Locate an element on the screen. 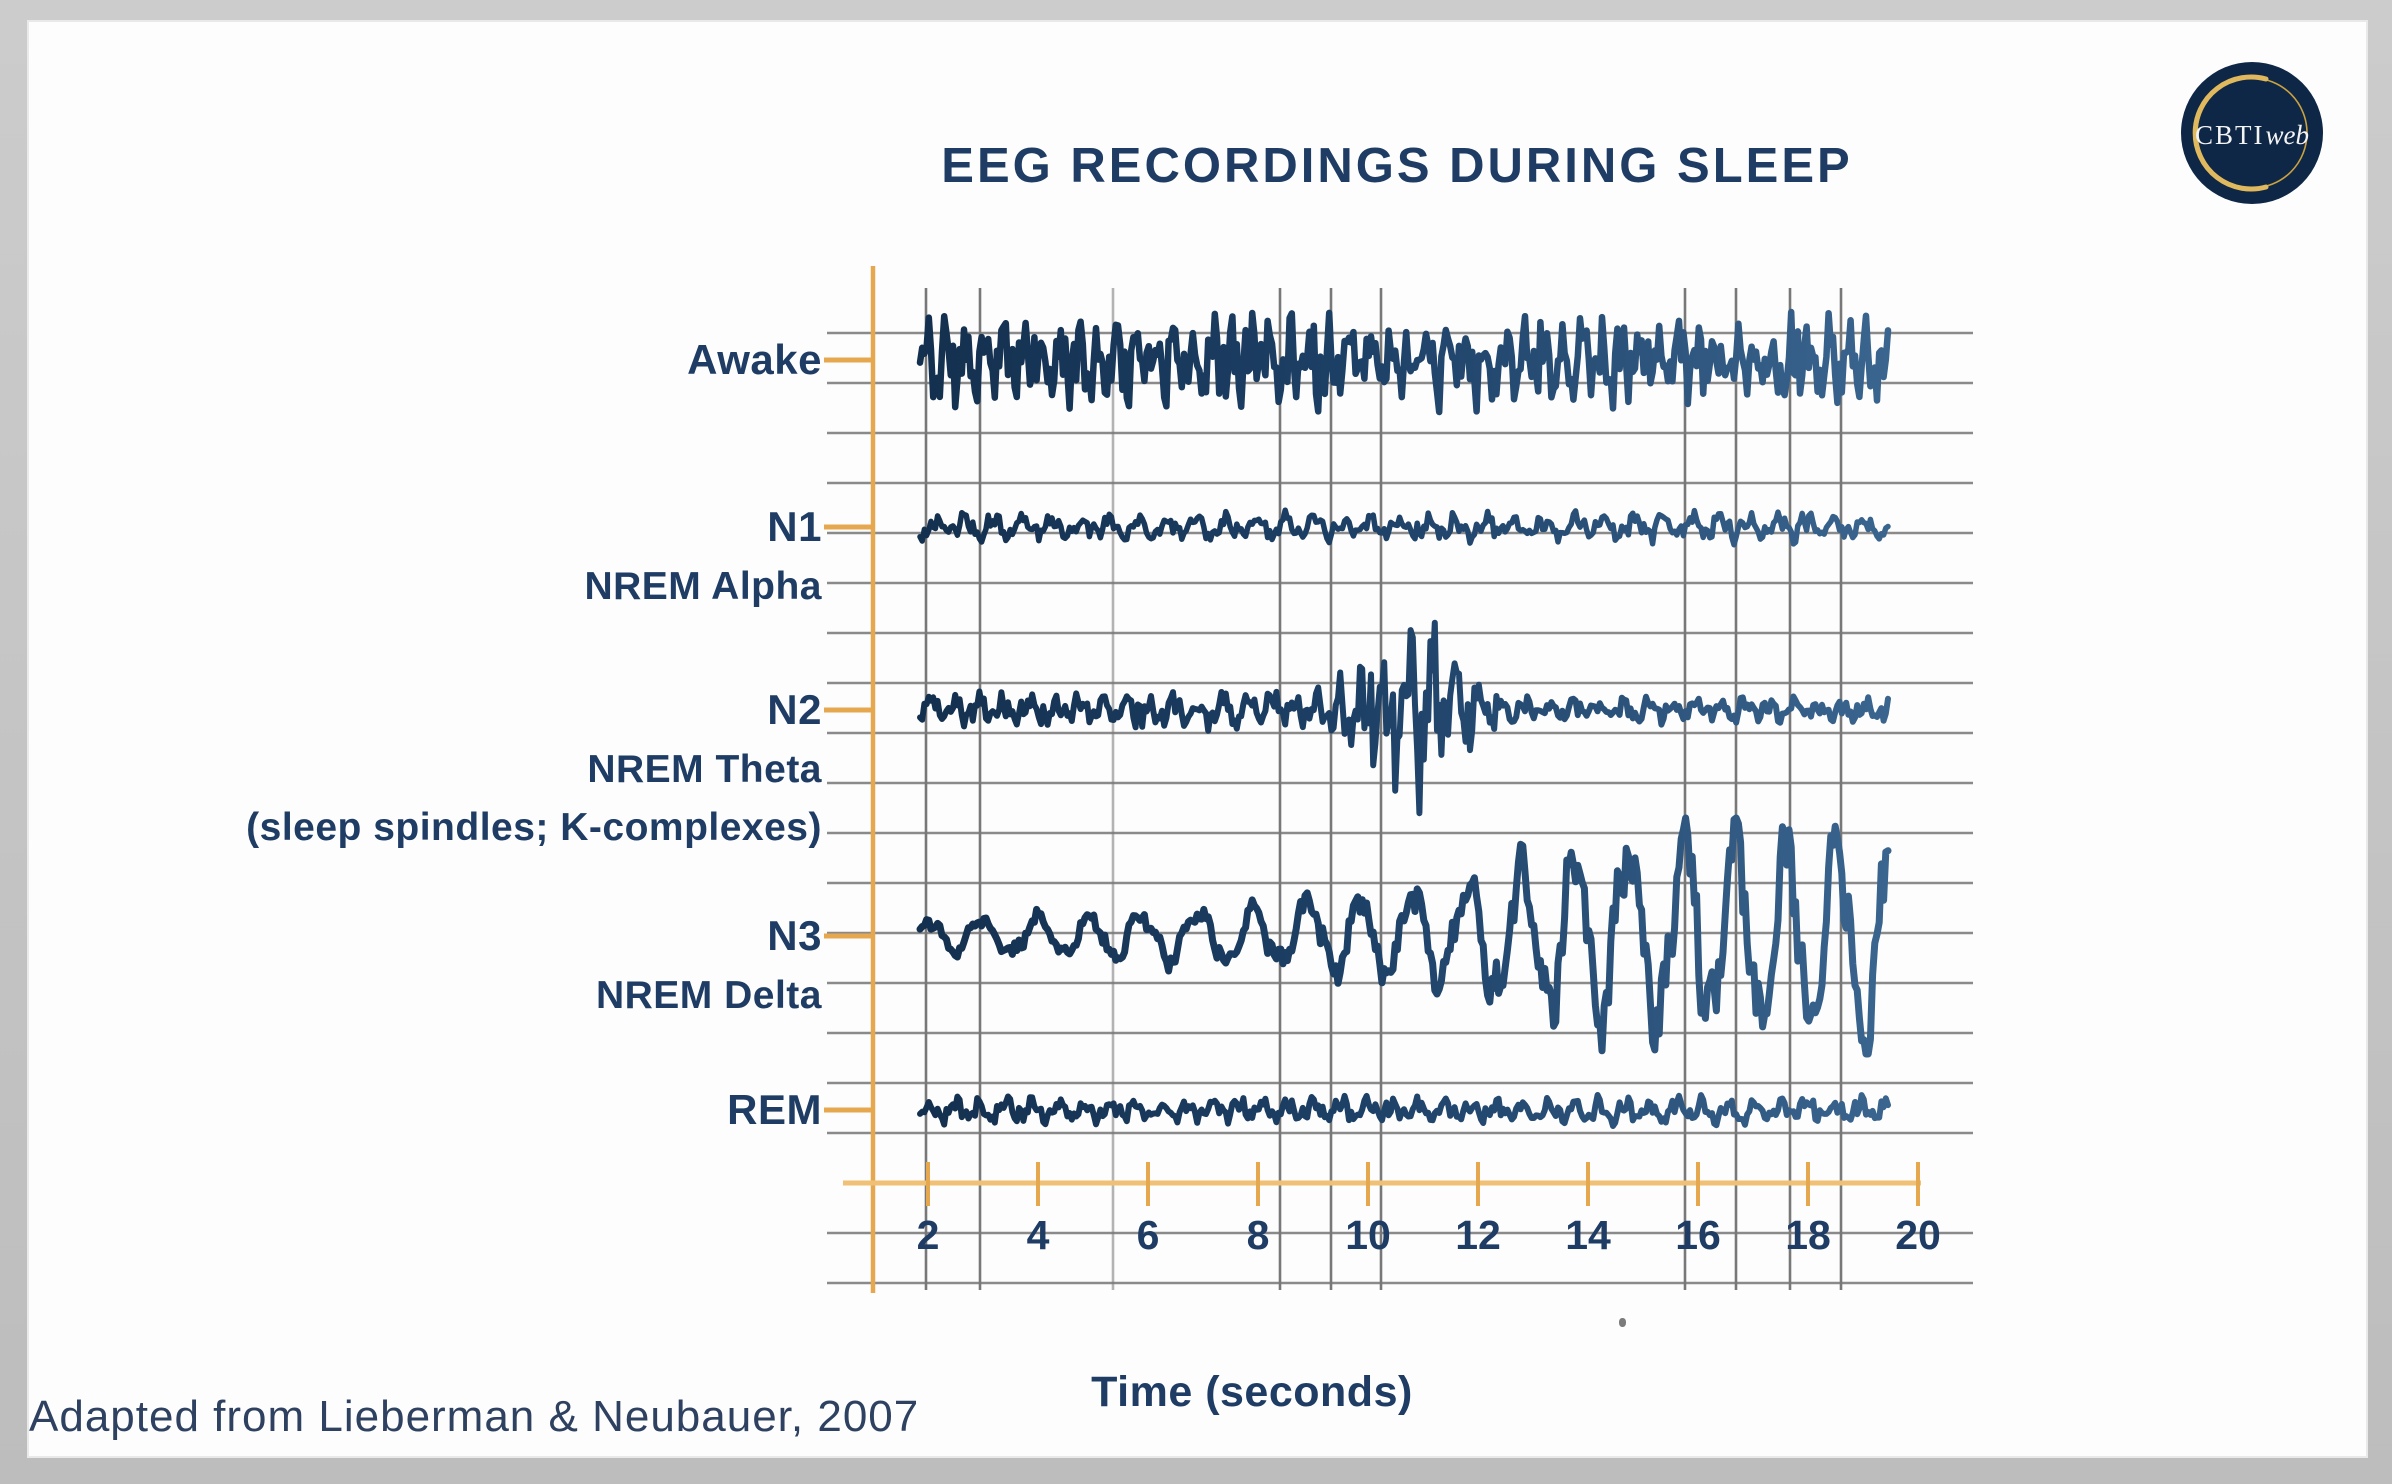 The height and width of the screenshot is (1484, 2392). eeg-trace-n1 is located at coordinates (1404, 527).